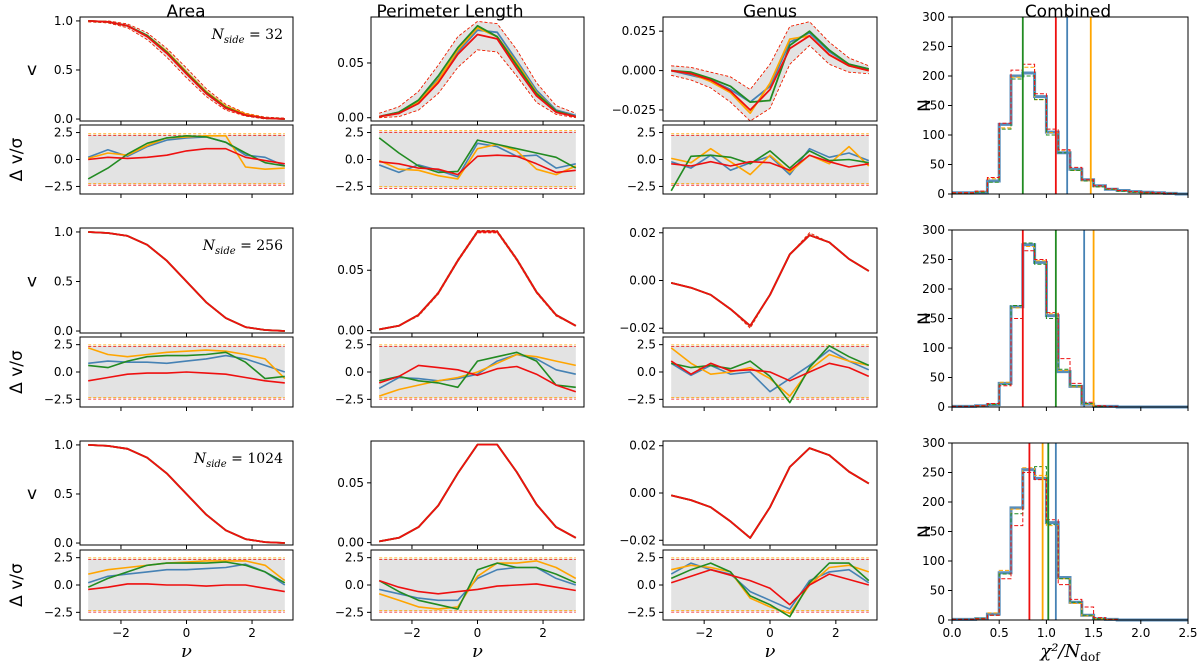  I want to click on row3-hist-xtick-label: 1.0, so click(1046, 633).